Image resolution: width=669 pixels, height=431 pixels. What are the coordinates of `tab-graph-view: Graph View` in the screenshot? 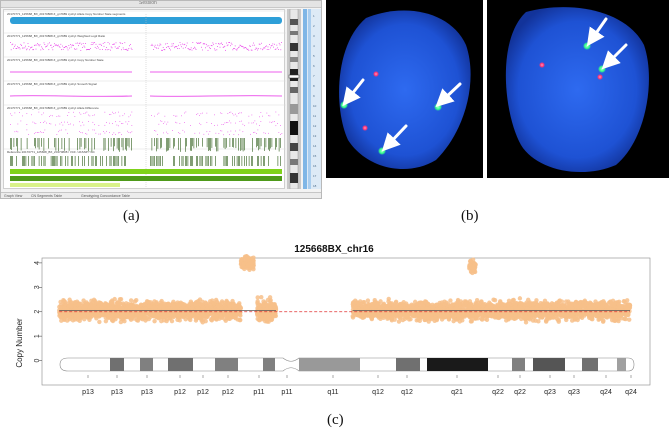 It's located at (13, 196).